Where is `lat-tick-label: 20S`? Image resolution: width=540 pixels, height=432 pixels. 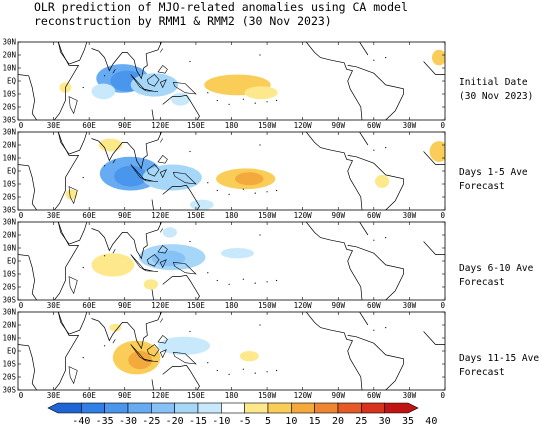
lat-tick-label: 20S is located at coordinates (9, 107).